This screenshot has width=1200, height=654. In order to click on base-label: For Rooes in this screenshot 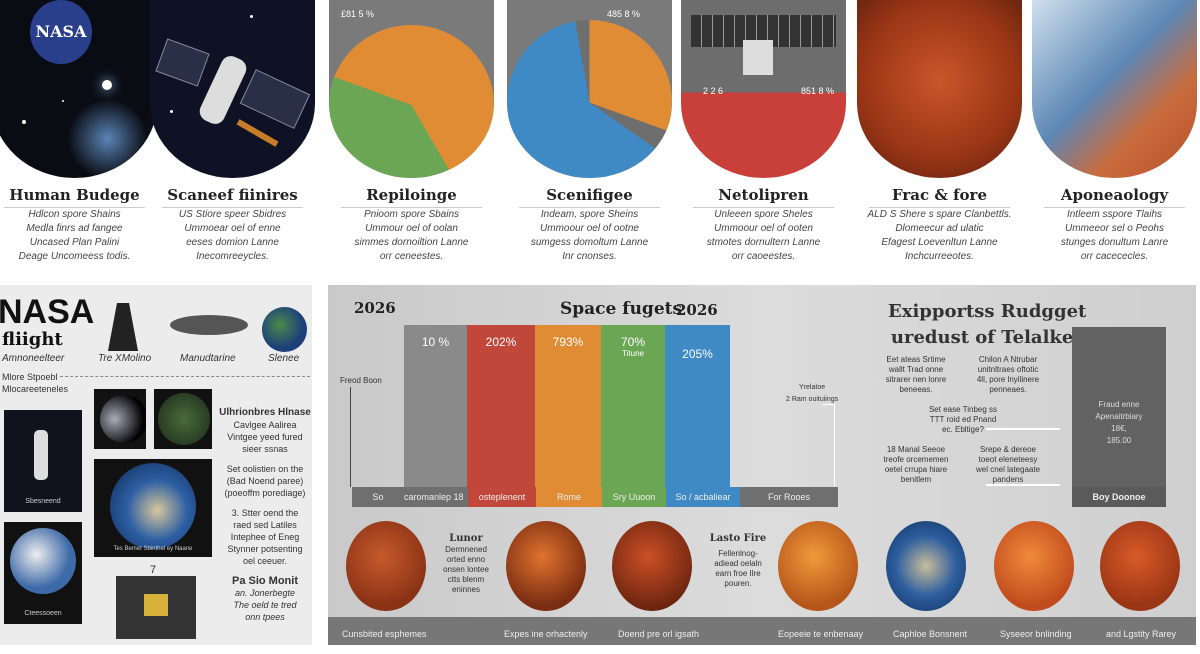, I will do `click(789, 497)`.